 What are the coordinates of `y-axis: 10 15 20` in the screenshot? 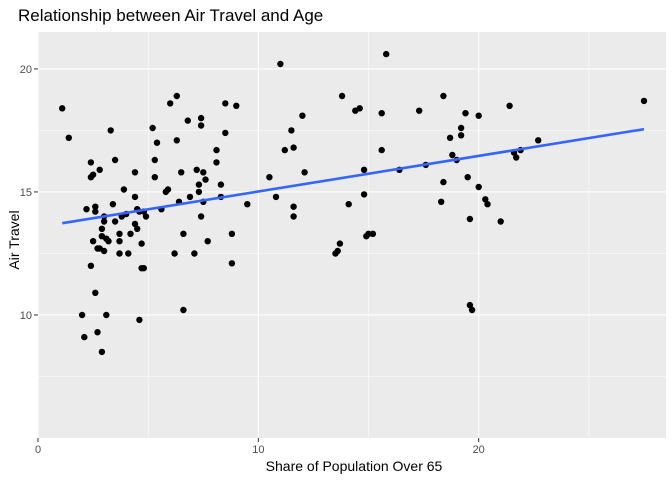 It's located at (29, 193).